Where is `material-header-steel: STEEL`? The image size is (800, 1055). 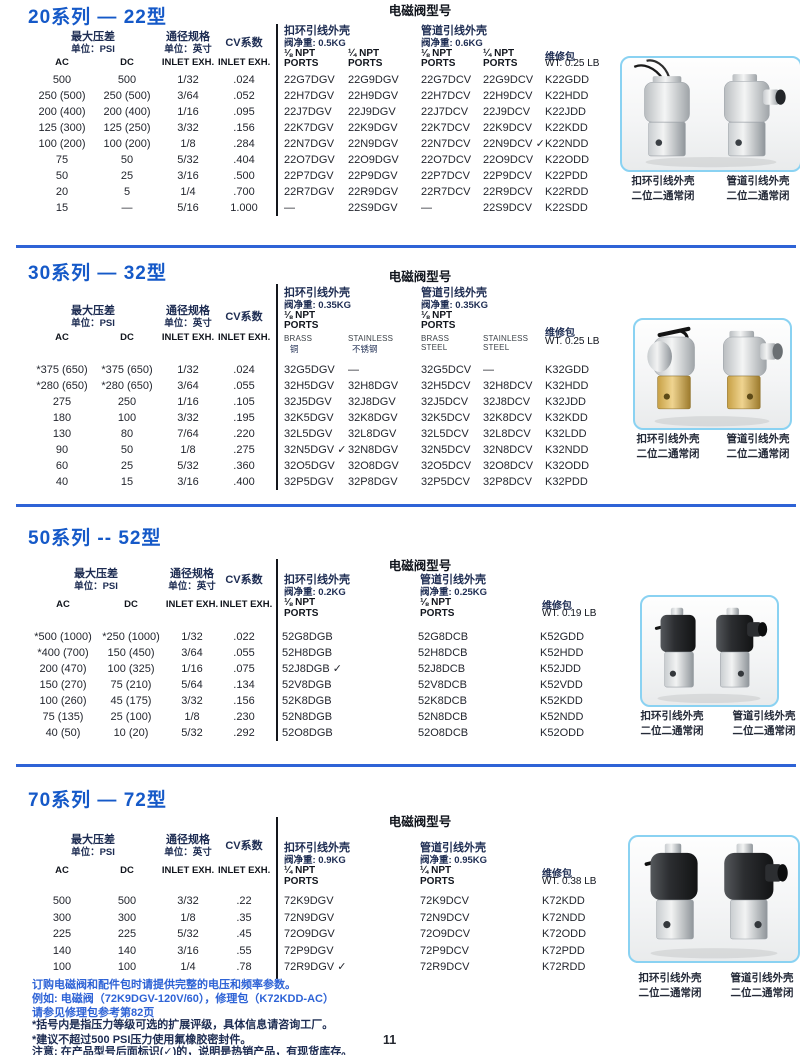
material-header-steel: STEEL is located at coordinates (434, 347).